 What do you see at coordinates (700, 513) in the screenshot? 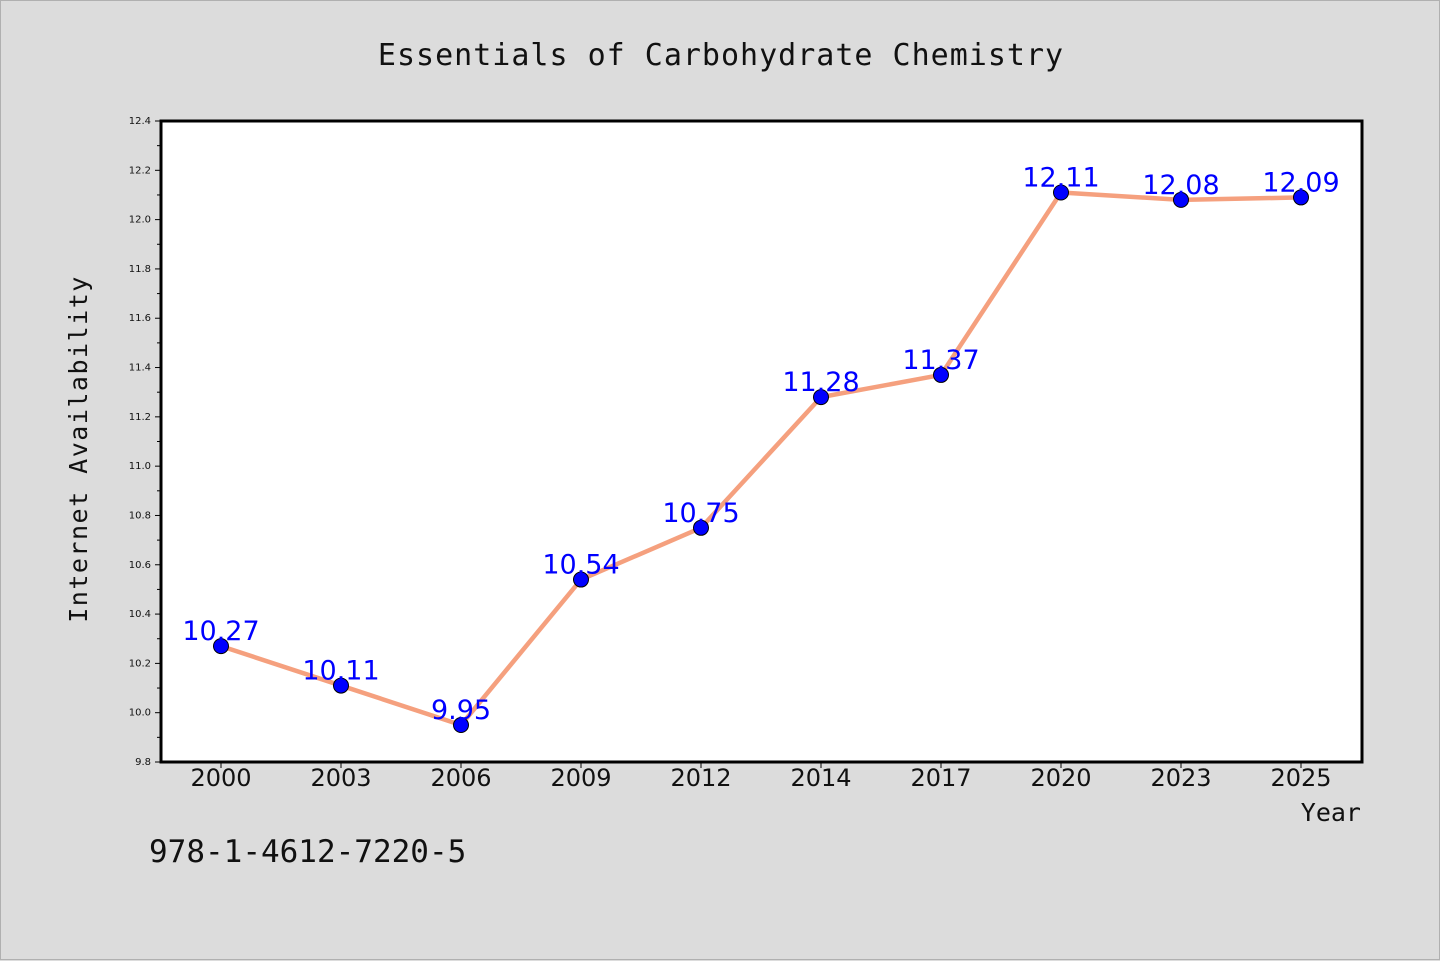
I see `data-label: 10.75` at bounding box center [700, 513].